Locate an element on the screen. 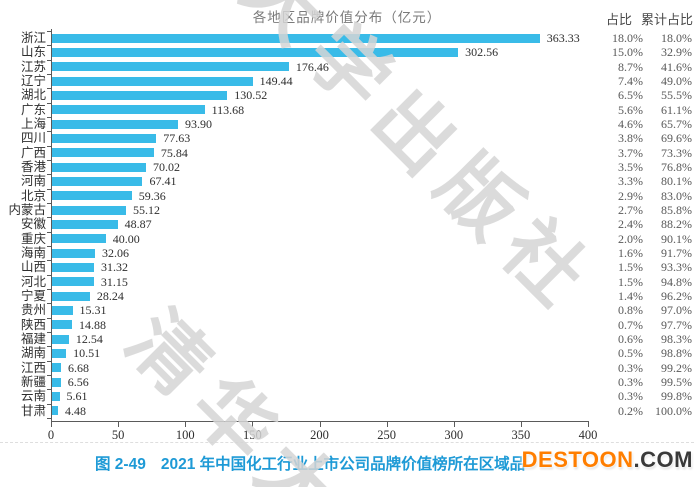 This screenshot has height=487, width=694. chart-row: 江苏 176.46 8.7% 41.6% is located at coordinates (347, 67).